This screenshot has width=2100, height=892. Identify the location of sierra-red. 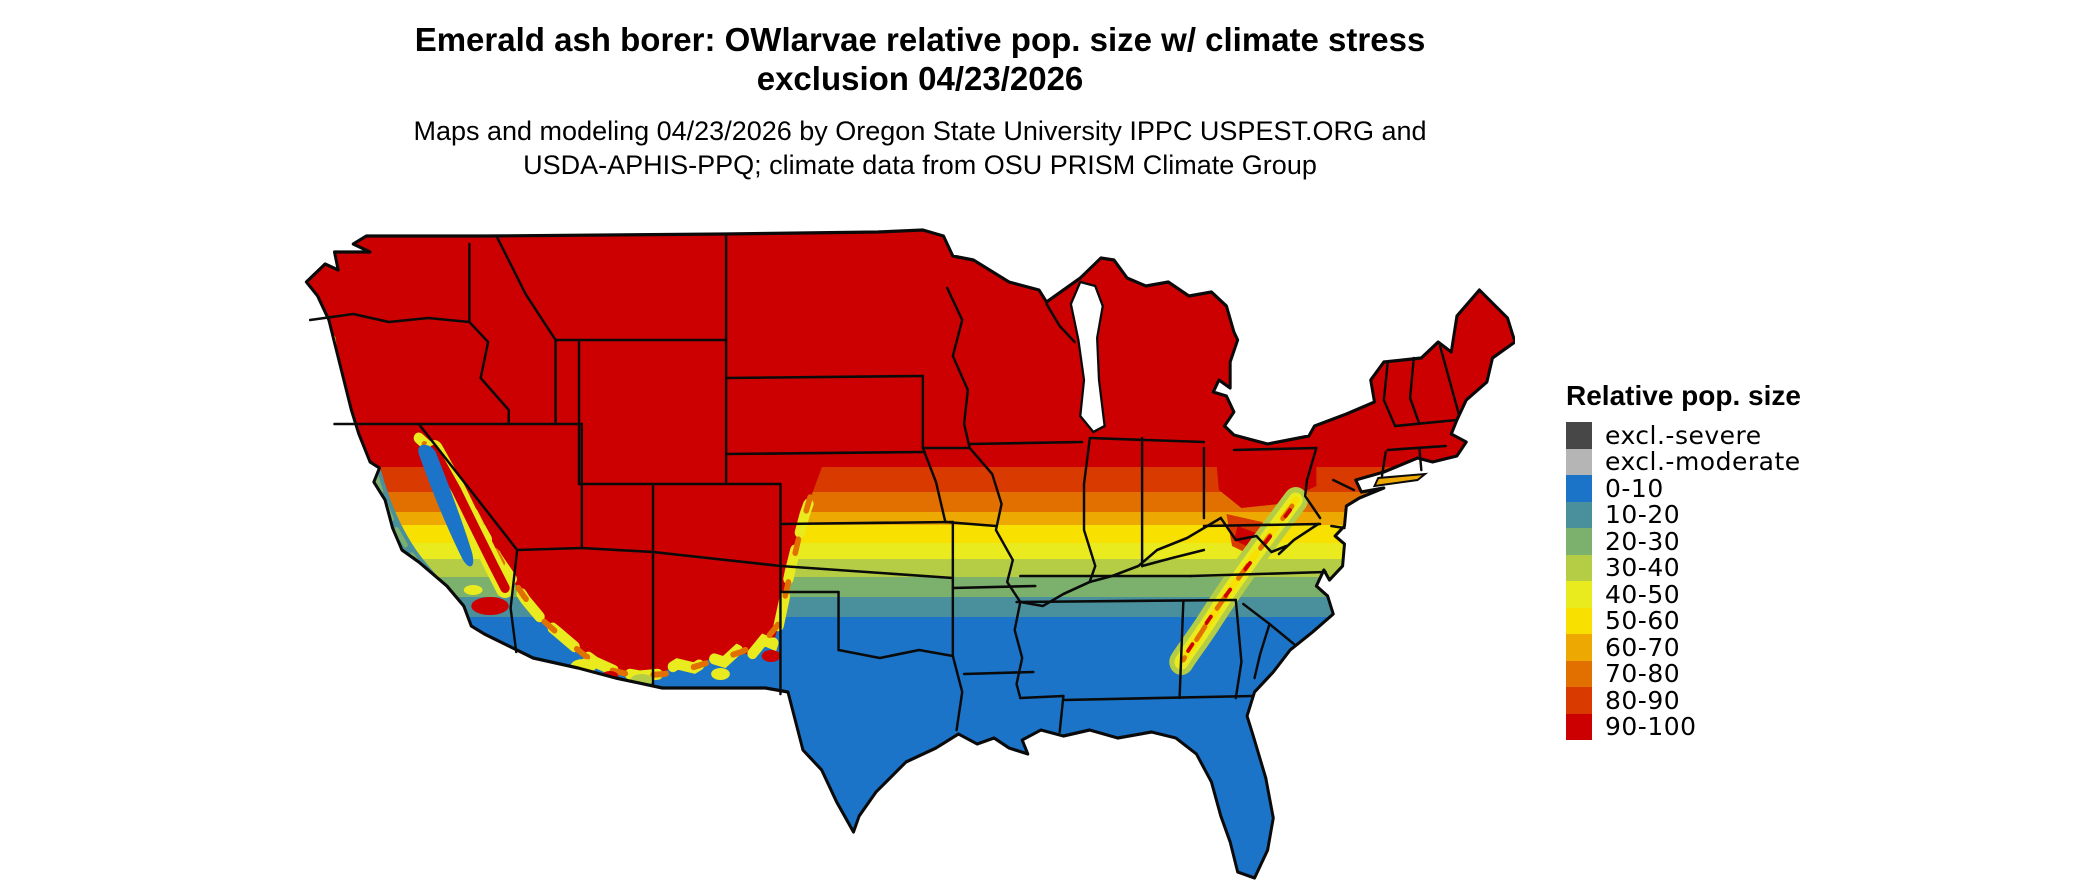
(469, 519).